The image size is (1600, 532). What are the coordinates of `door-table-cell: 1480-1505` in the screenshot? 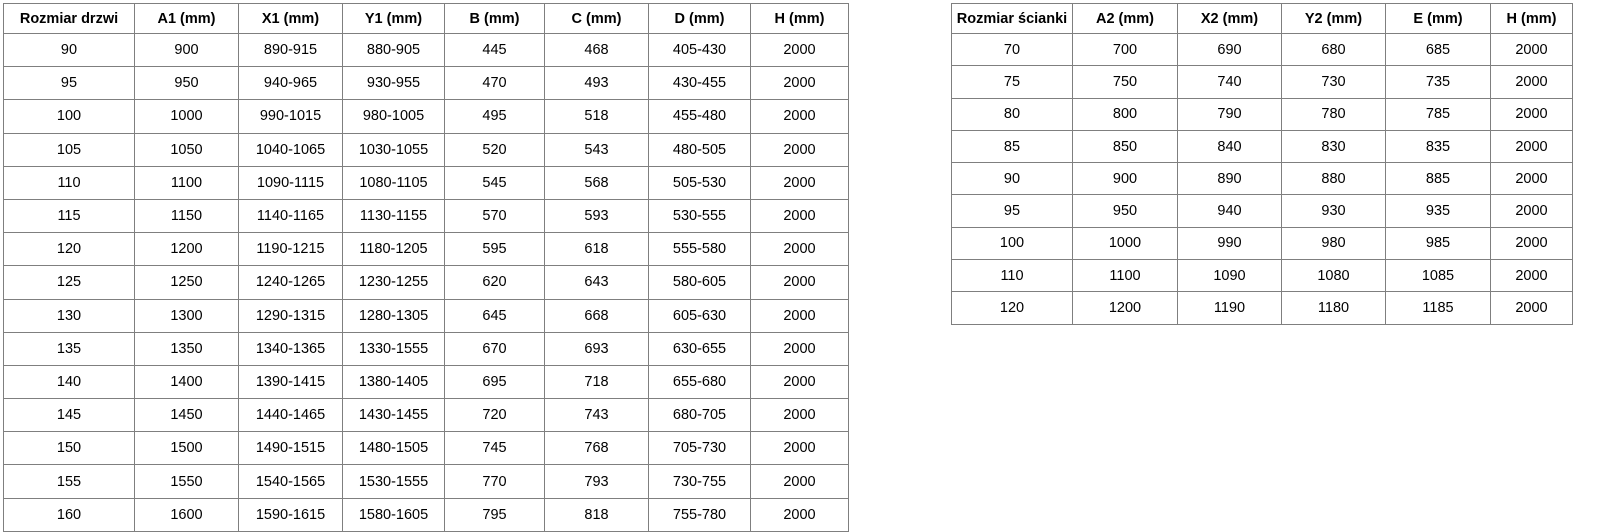 It's located at (393, 448).